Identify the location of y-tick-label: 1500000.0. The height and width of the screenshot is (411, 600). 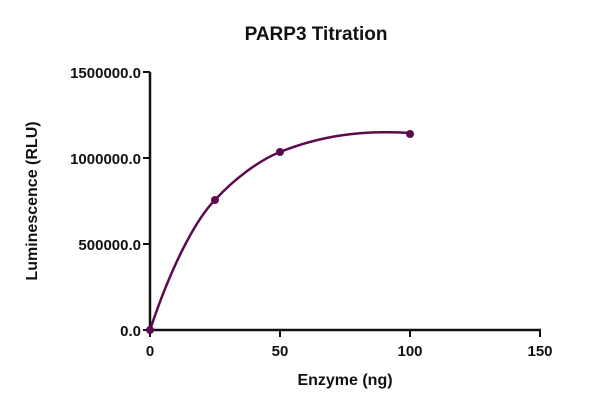
(105, 73).